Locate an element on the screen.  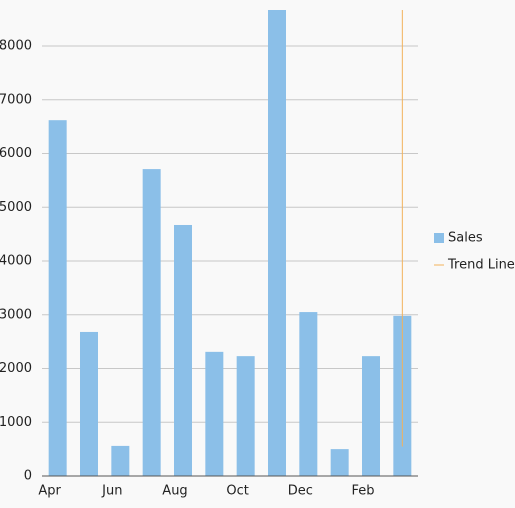
x-tick-label: Dec is located at coordinates (300, 491).